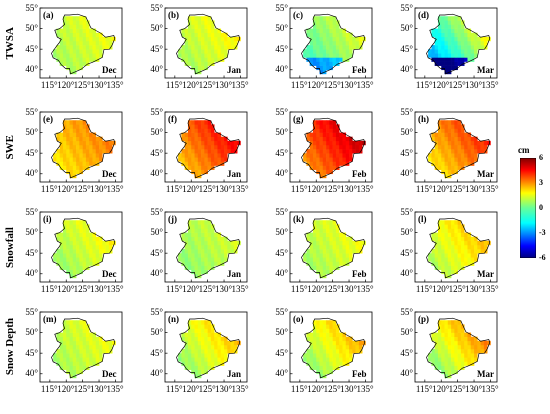  What do you see at coordinates (78, 354) in the screenshot?
I see `map-panel: 55° 50° 45° 40° 115° 120° 125° 130° 135° (m) Dec` at bounding box center [78, 354].